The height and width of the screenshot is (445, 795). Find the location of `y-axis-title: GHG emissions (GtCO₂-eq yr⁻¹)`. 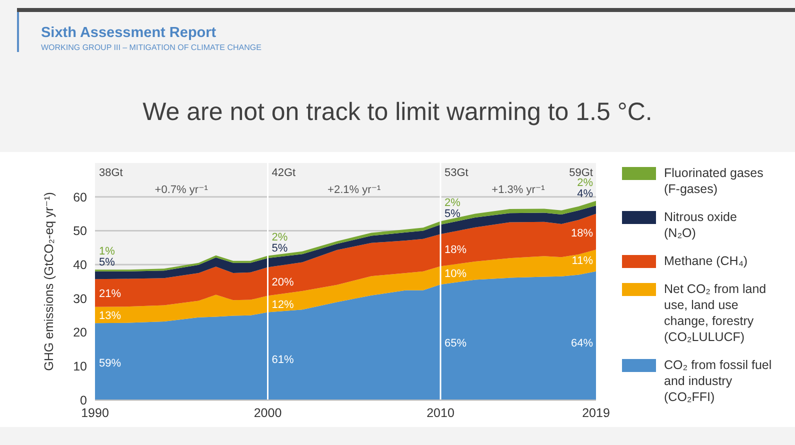

y-axis-title: GHG emissions (GtCO₂-eq yr⁻¹) is located at coordinates (49, 281).